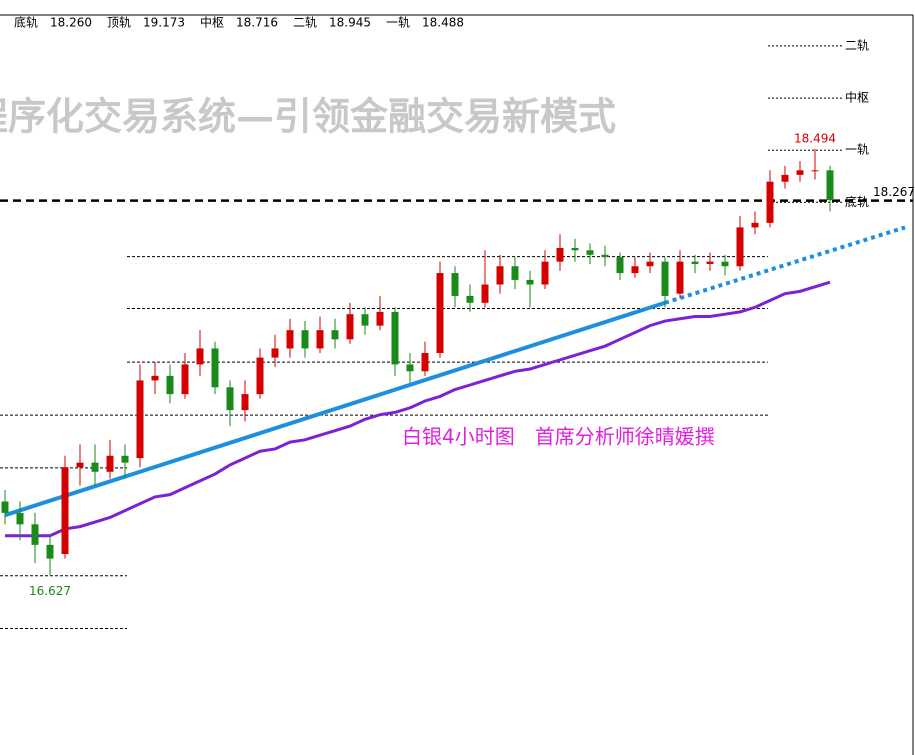  What do you see at coordinates (308, 116) in the screenshot?
I see `watermark: 程序化交易系统—引领金融交易新模式` at bounding box center [308, 116].